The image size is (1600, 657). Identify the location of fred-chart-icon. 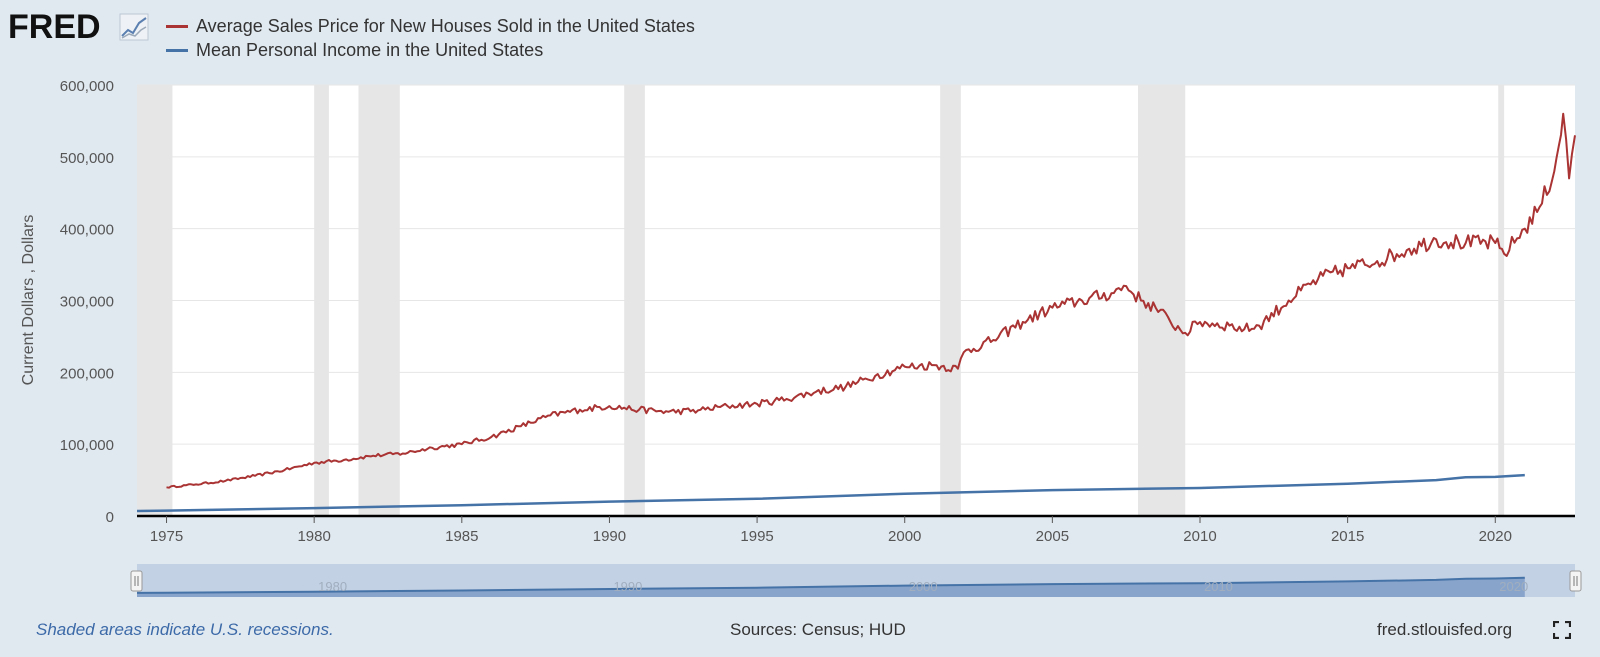
(134, 27).